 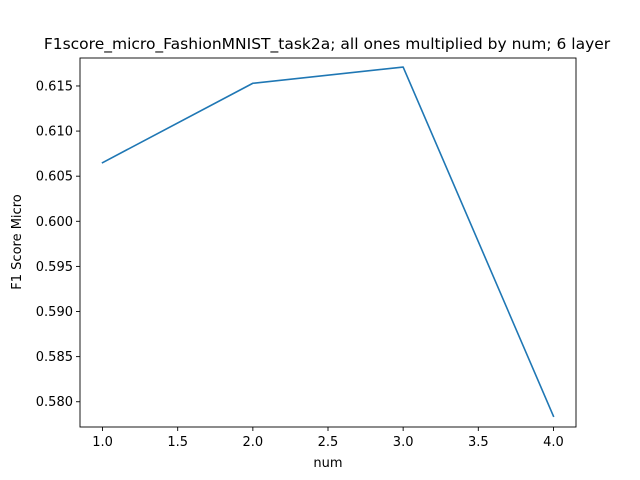 I want to click on x-tick-label: 1.0, so click(x=102, y=442).